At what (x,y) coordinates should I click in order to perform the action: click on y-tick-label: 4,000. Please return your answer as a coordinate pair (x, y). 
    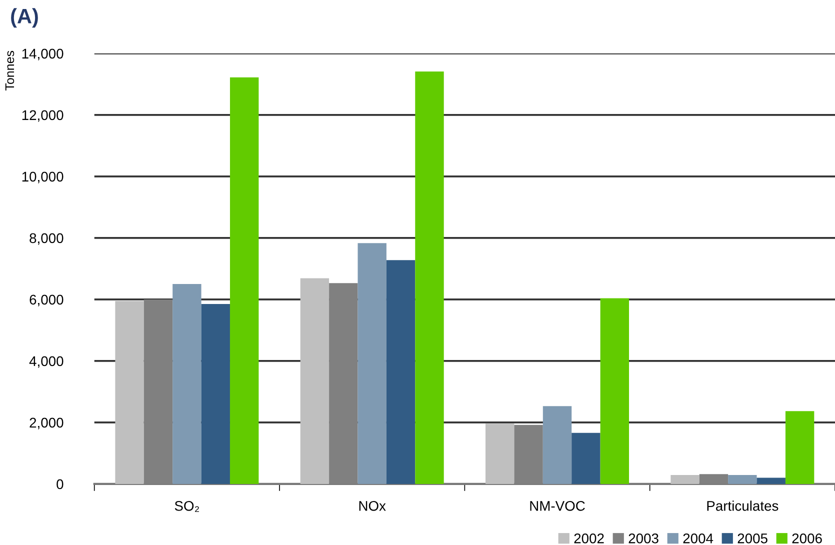
    Looking at the image, I should click on (46, 362).